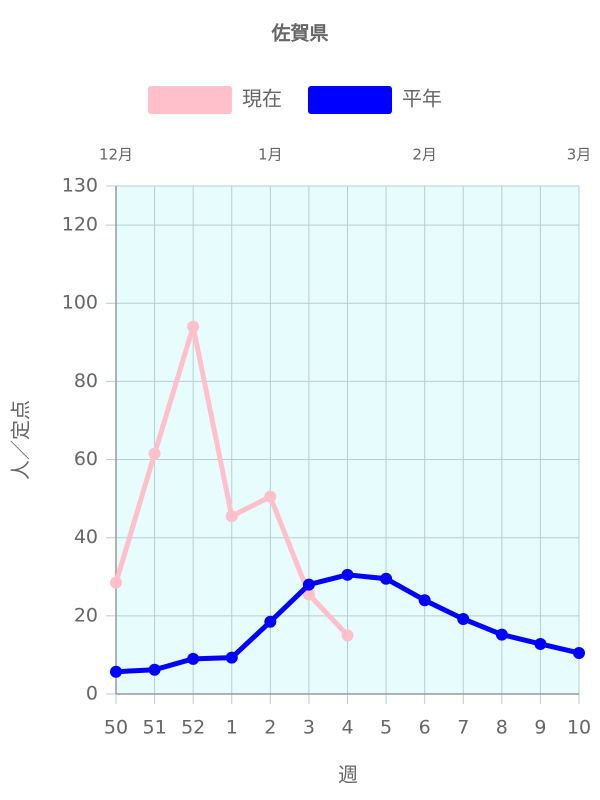 The height and width of the screenshot is (800, 600). I want to click on top-tick-label: 1月, so click(270, 155).